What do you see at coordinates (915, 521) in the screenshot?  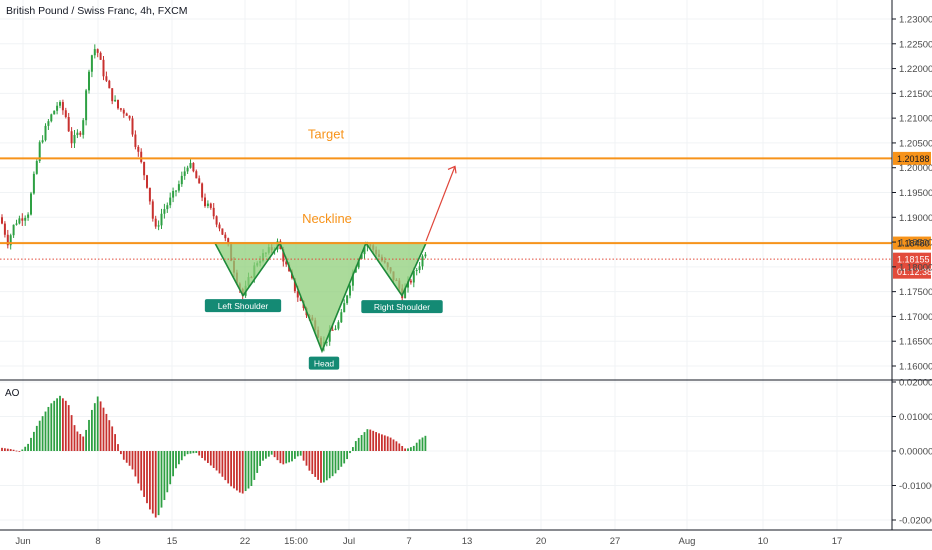 I see `ao-y-tick-label: -0.02000` at bounding box center [915, 521].